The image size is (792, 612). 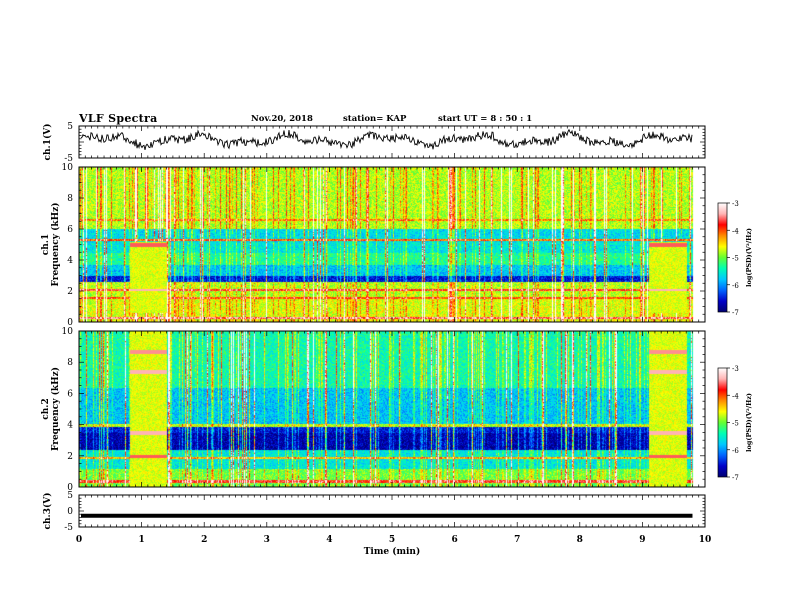 I want to click on x-tick-label: 1, so click(x=141, y=540).